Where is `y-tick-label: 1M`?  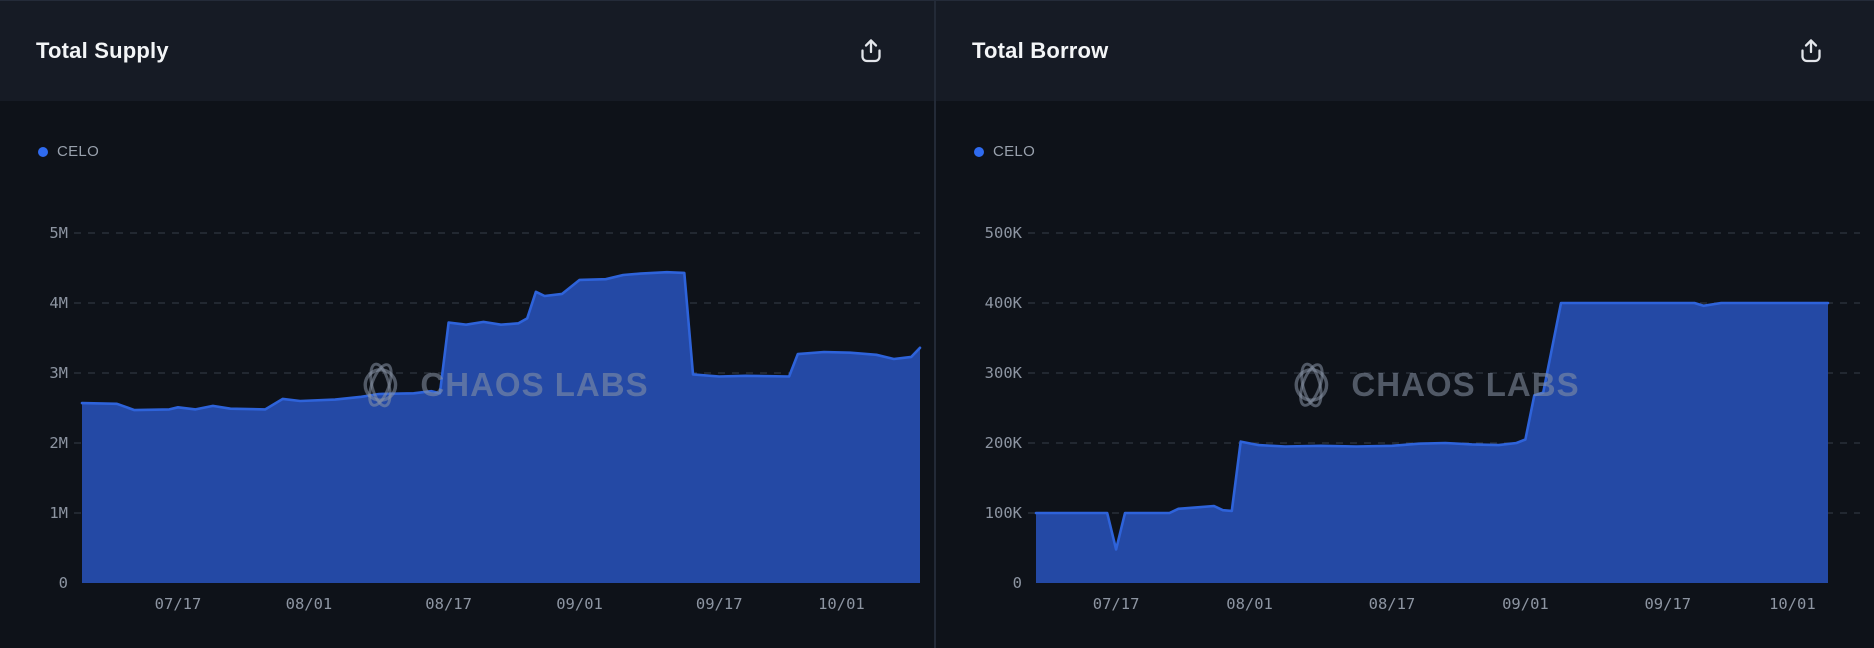 y-tick-label: 1M is located at coordinates (58, 513).